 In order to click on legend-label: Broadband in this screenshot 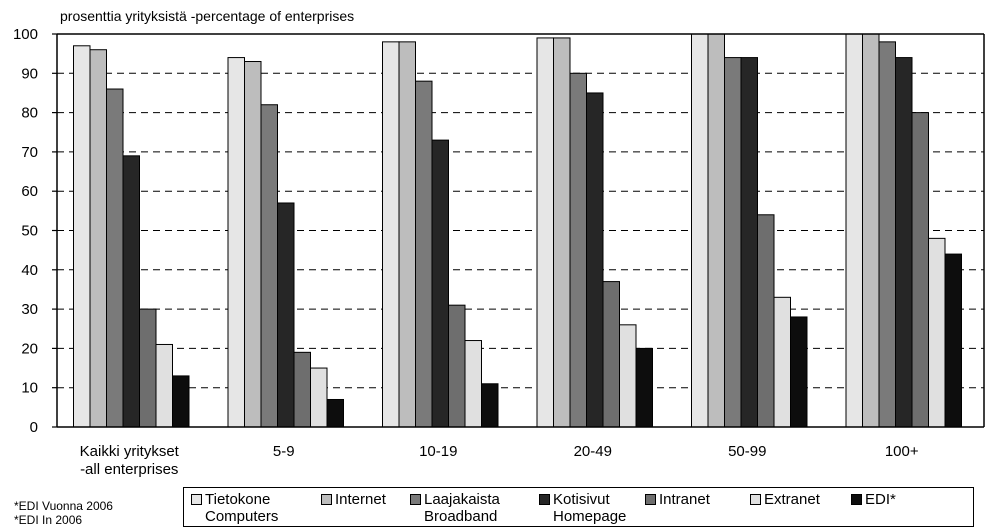, I will do `click(461, 516)`.